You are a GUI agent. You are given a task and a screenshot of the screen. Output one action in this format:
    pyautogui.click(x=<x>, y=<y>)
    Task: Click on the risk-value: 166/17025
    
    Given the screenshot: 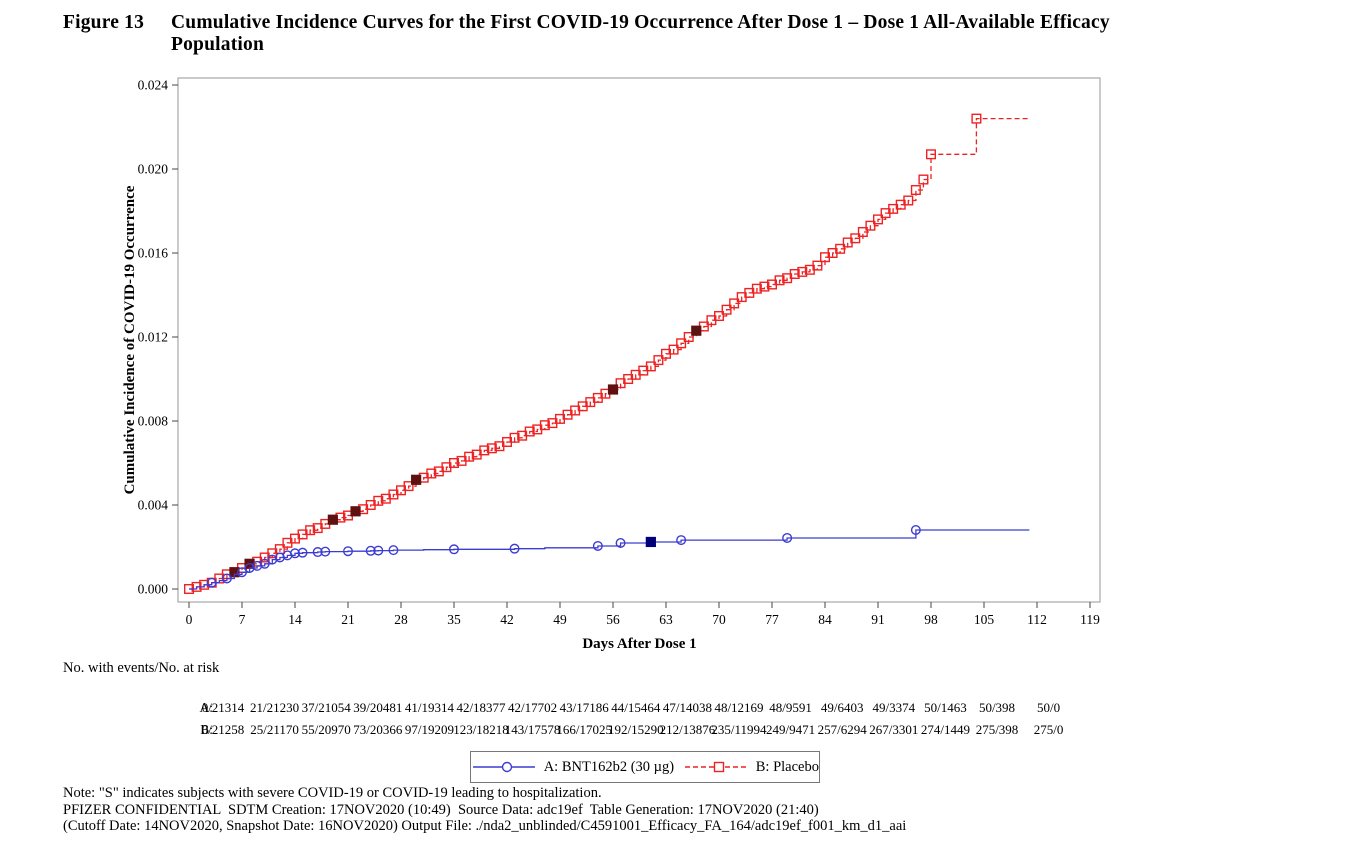 What is the action you would take?
    pyautogui.click(x=584, y=729)
    